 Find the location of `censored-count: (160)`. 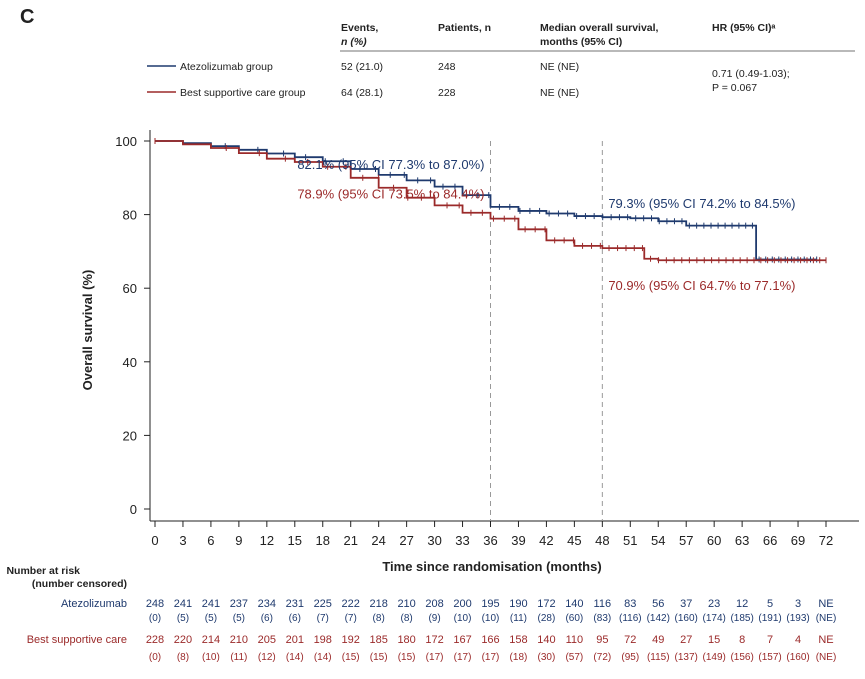

censored-count: (160) is located at coordinates (797, 657).